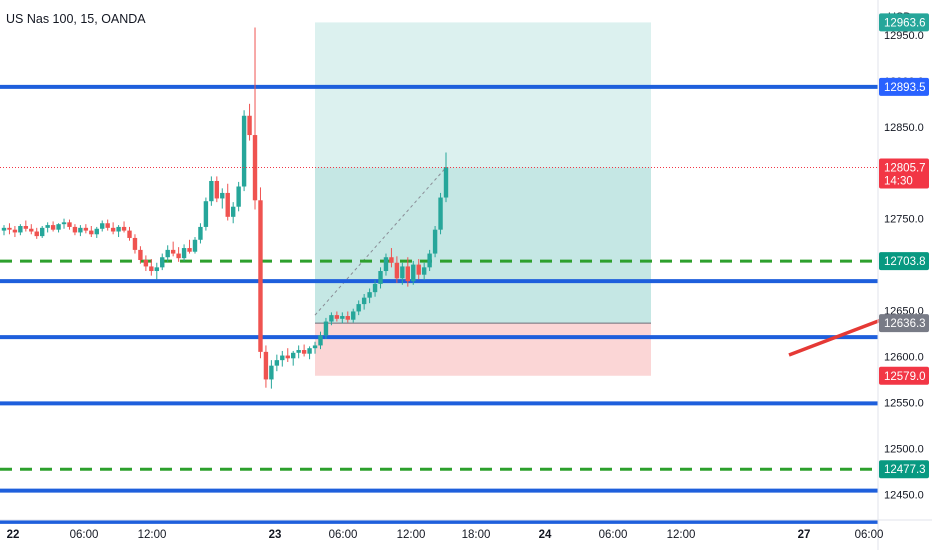 The image size is (932, 555). Describe the element at coordinates (905, 168) in the screenshot. I see `price-badge-value: 12805.7` at that location.